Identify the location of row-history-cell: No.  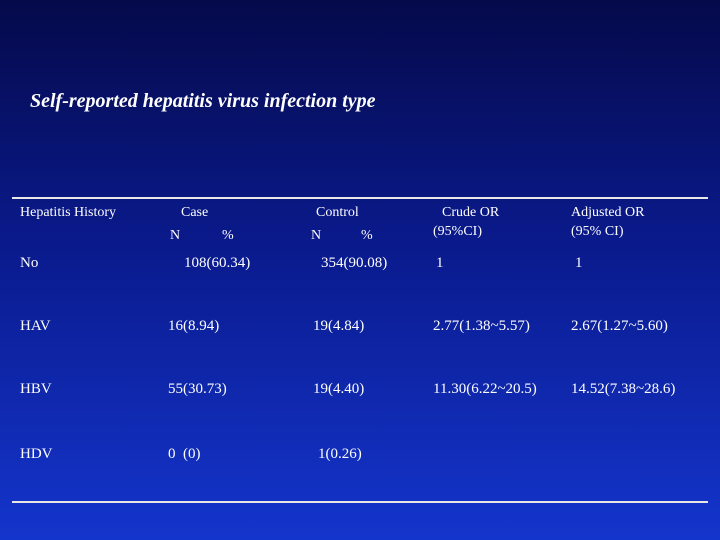
(29, 263).